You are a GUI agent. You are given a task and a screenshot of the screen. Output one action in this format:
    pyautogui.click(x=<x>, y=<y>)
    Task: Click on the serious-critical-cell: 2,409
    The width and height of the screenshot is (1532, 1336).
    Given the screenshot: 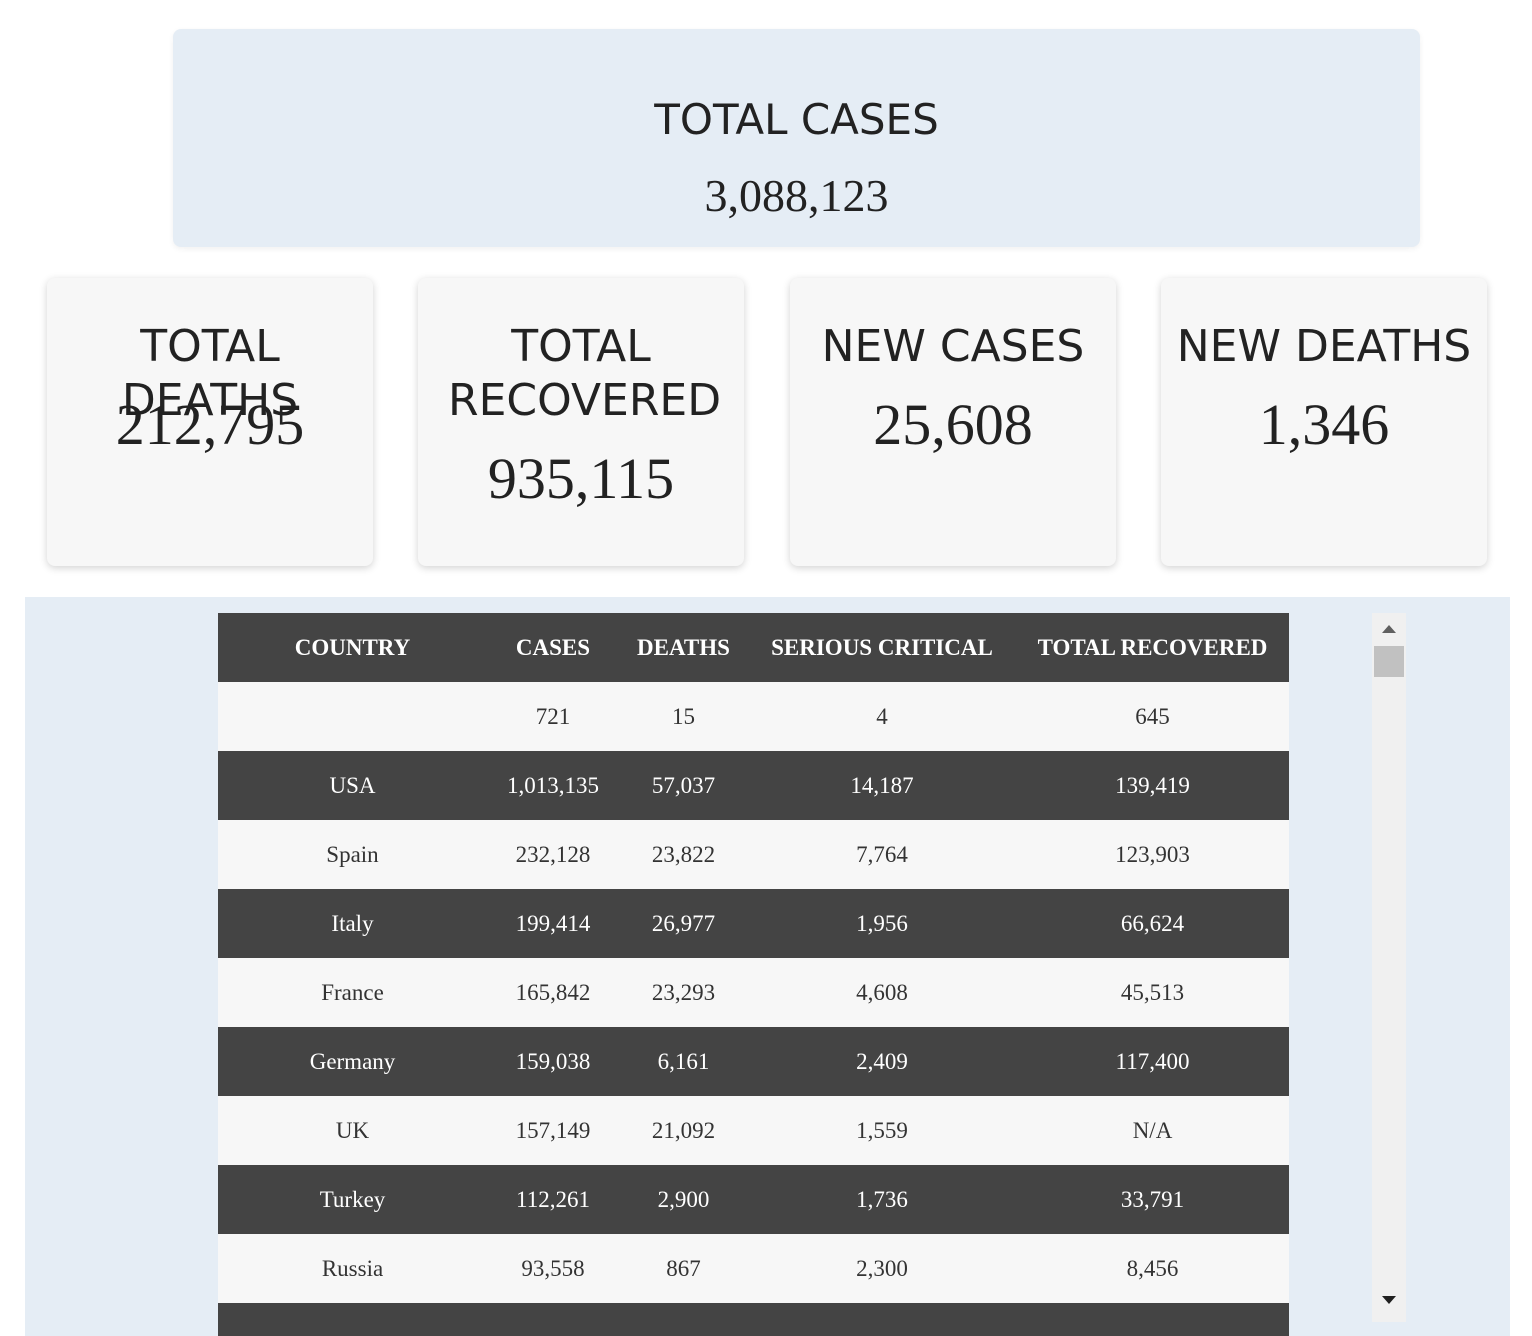 What is the action you would take?
    pyautogui.click(x=882, y=1061)
    